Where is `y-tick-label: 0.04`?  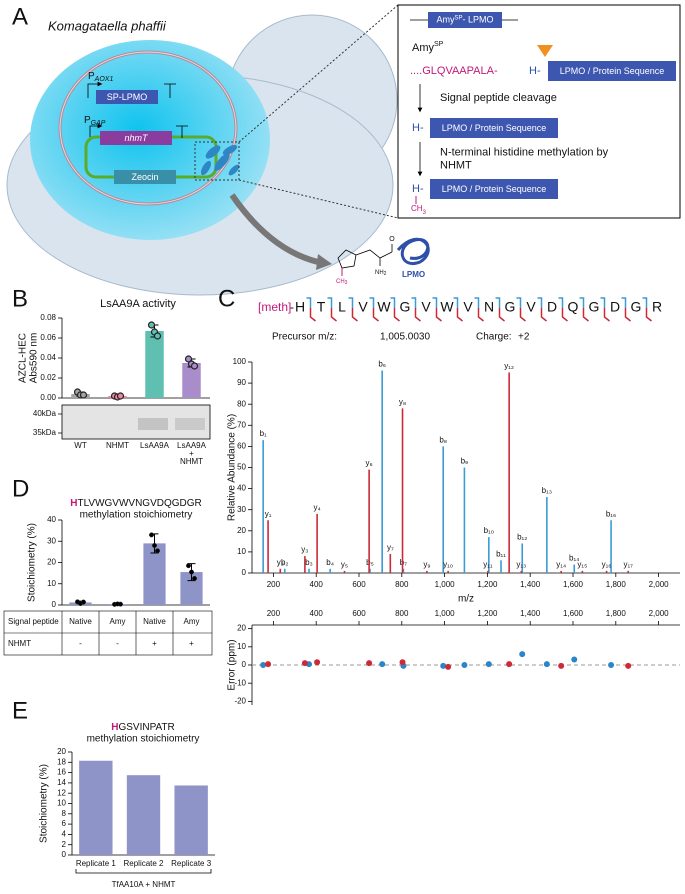 y-tick-label: 0.04 is located at coordinates (48, 357).